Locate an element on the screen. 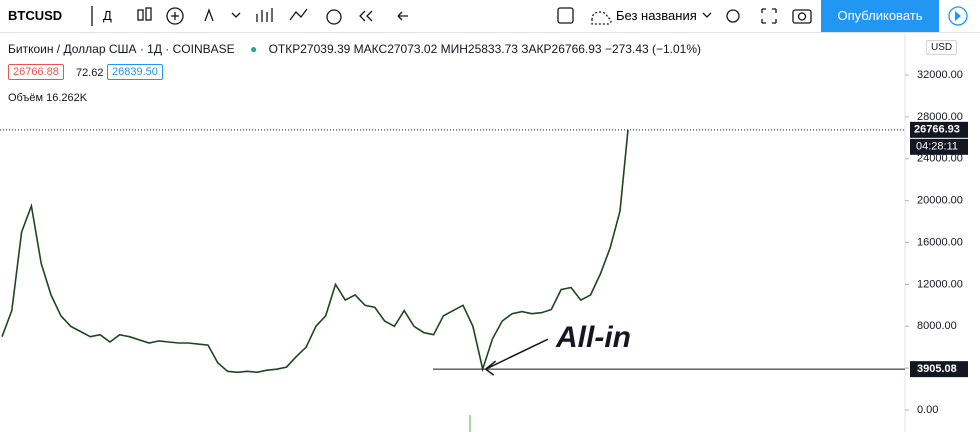 Image resolution: width=980 pixels, height=432 pixels. ask: 26839.50 is located at coordinates (135, 72).